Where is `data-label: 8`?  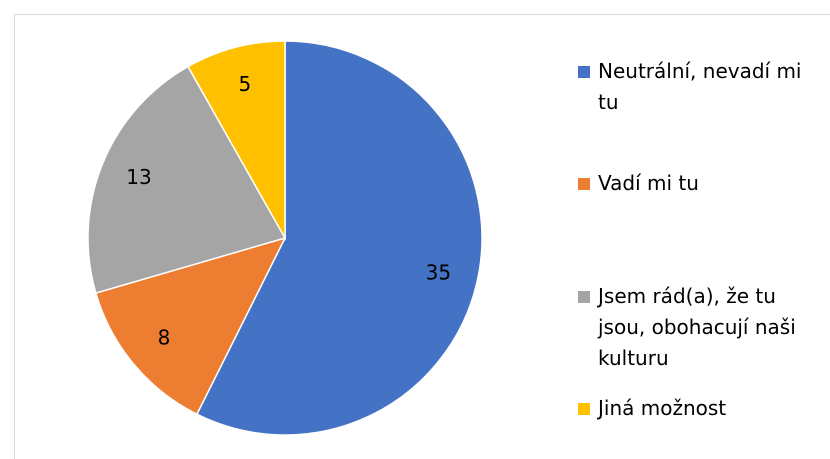
data-label: 8 is located at coordinates (164, 337).